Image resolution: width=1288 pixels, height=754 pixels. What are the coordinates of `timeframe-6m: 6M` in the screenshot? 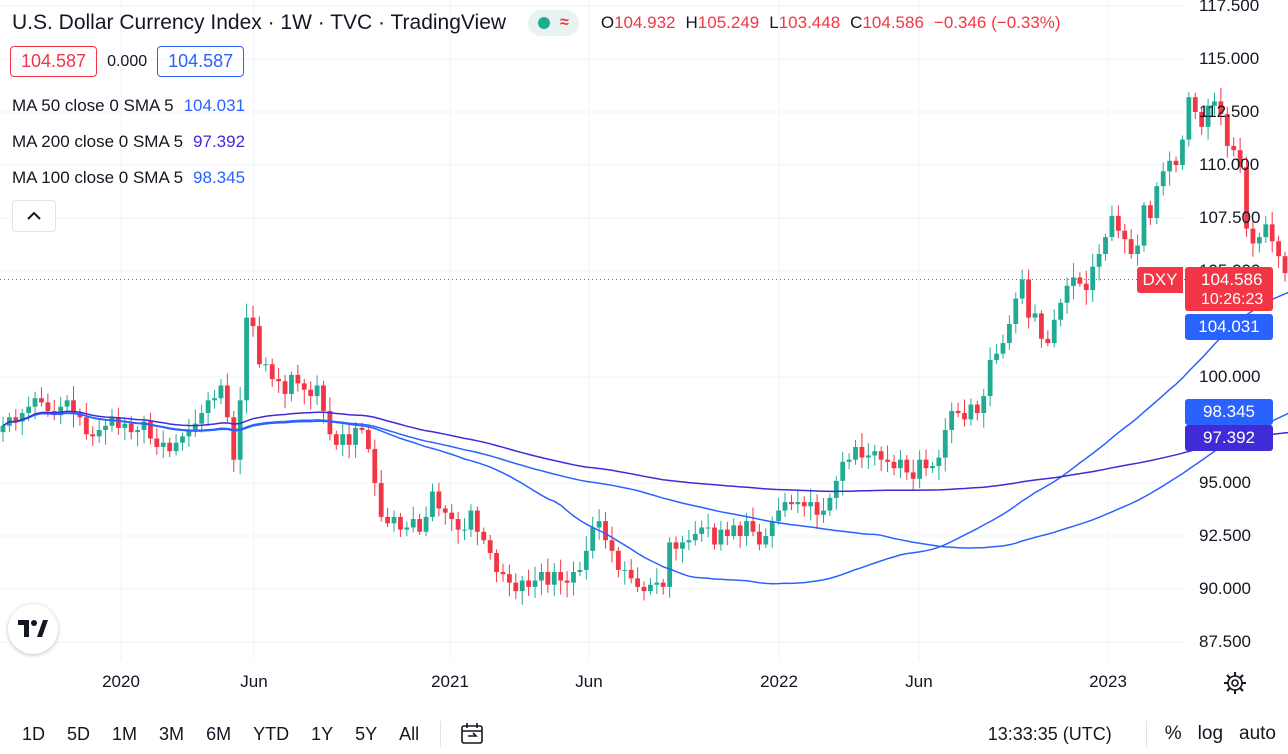 It's located at (219, 733).